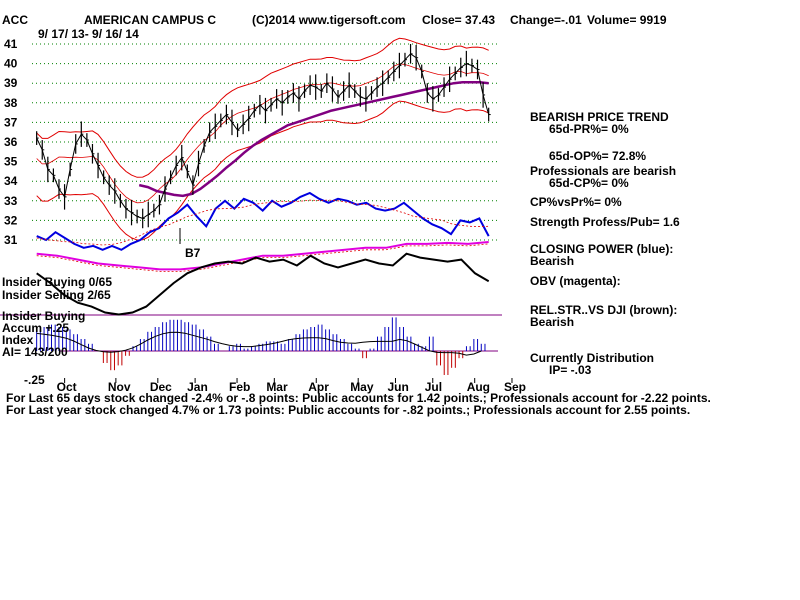 Image resolution: width=800 pixels, height=600 pixels. What do you see at coordinates (599, 117) in the screenshot?
I see `panel-line-1: BEARISH PRICE TREND` at bounding box center [599, 117].